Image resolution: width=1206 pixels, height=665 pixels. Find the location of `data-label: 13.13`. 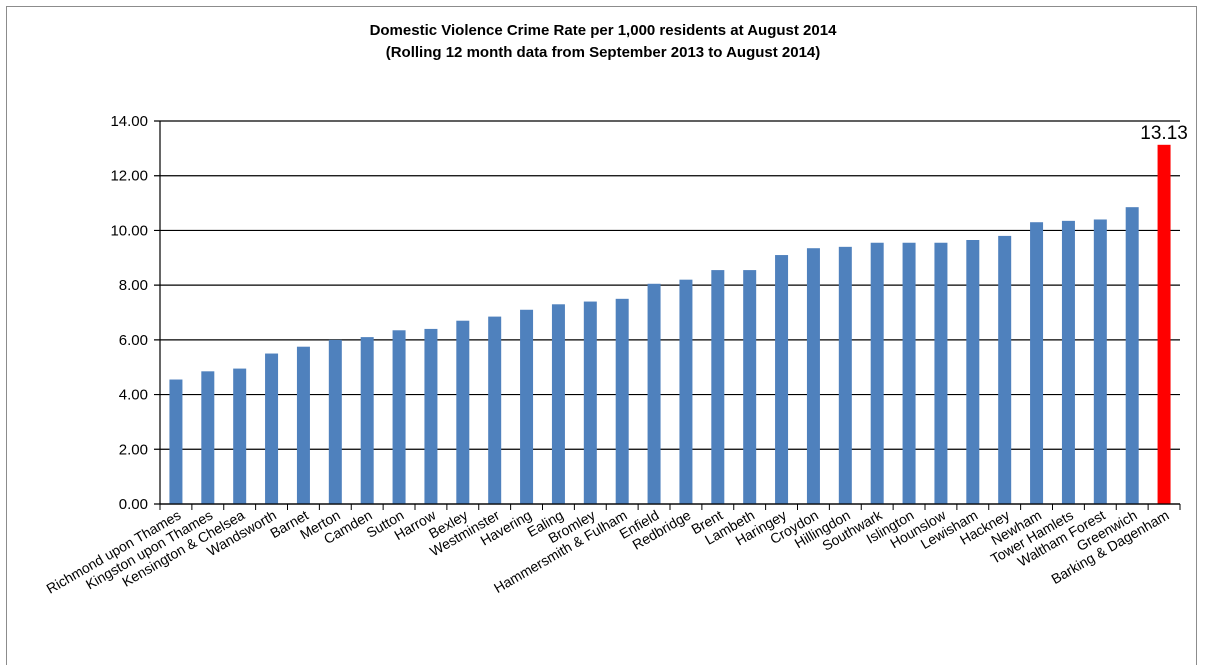

data-label: 13.13 is located at coordinates (1164, 133).